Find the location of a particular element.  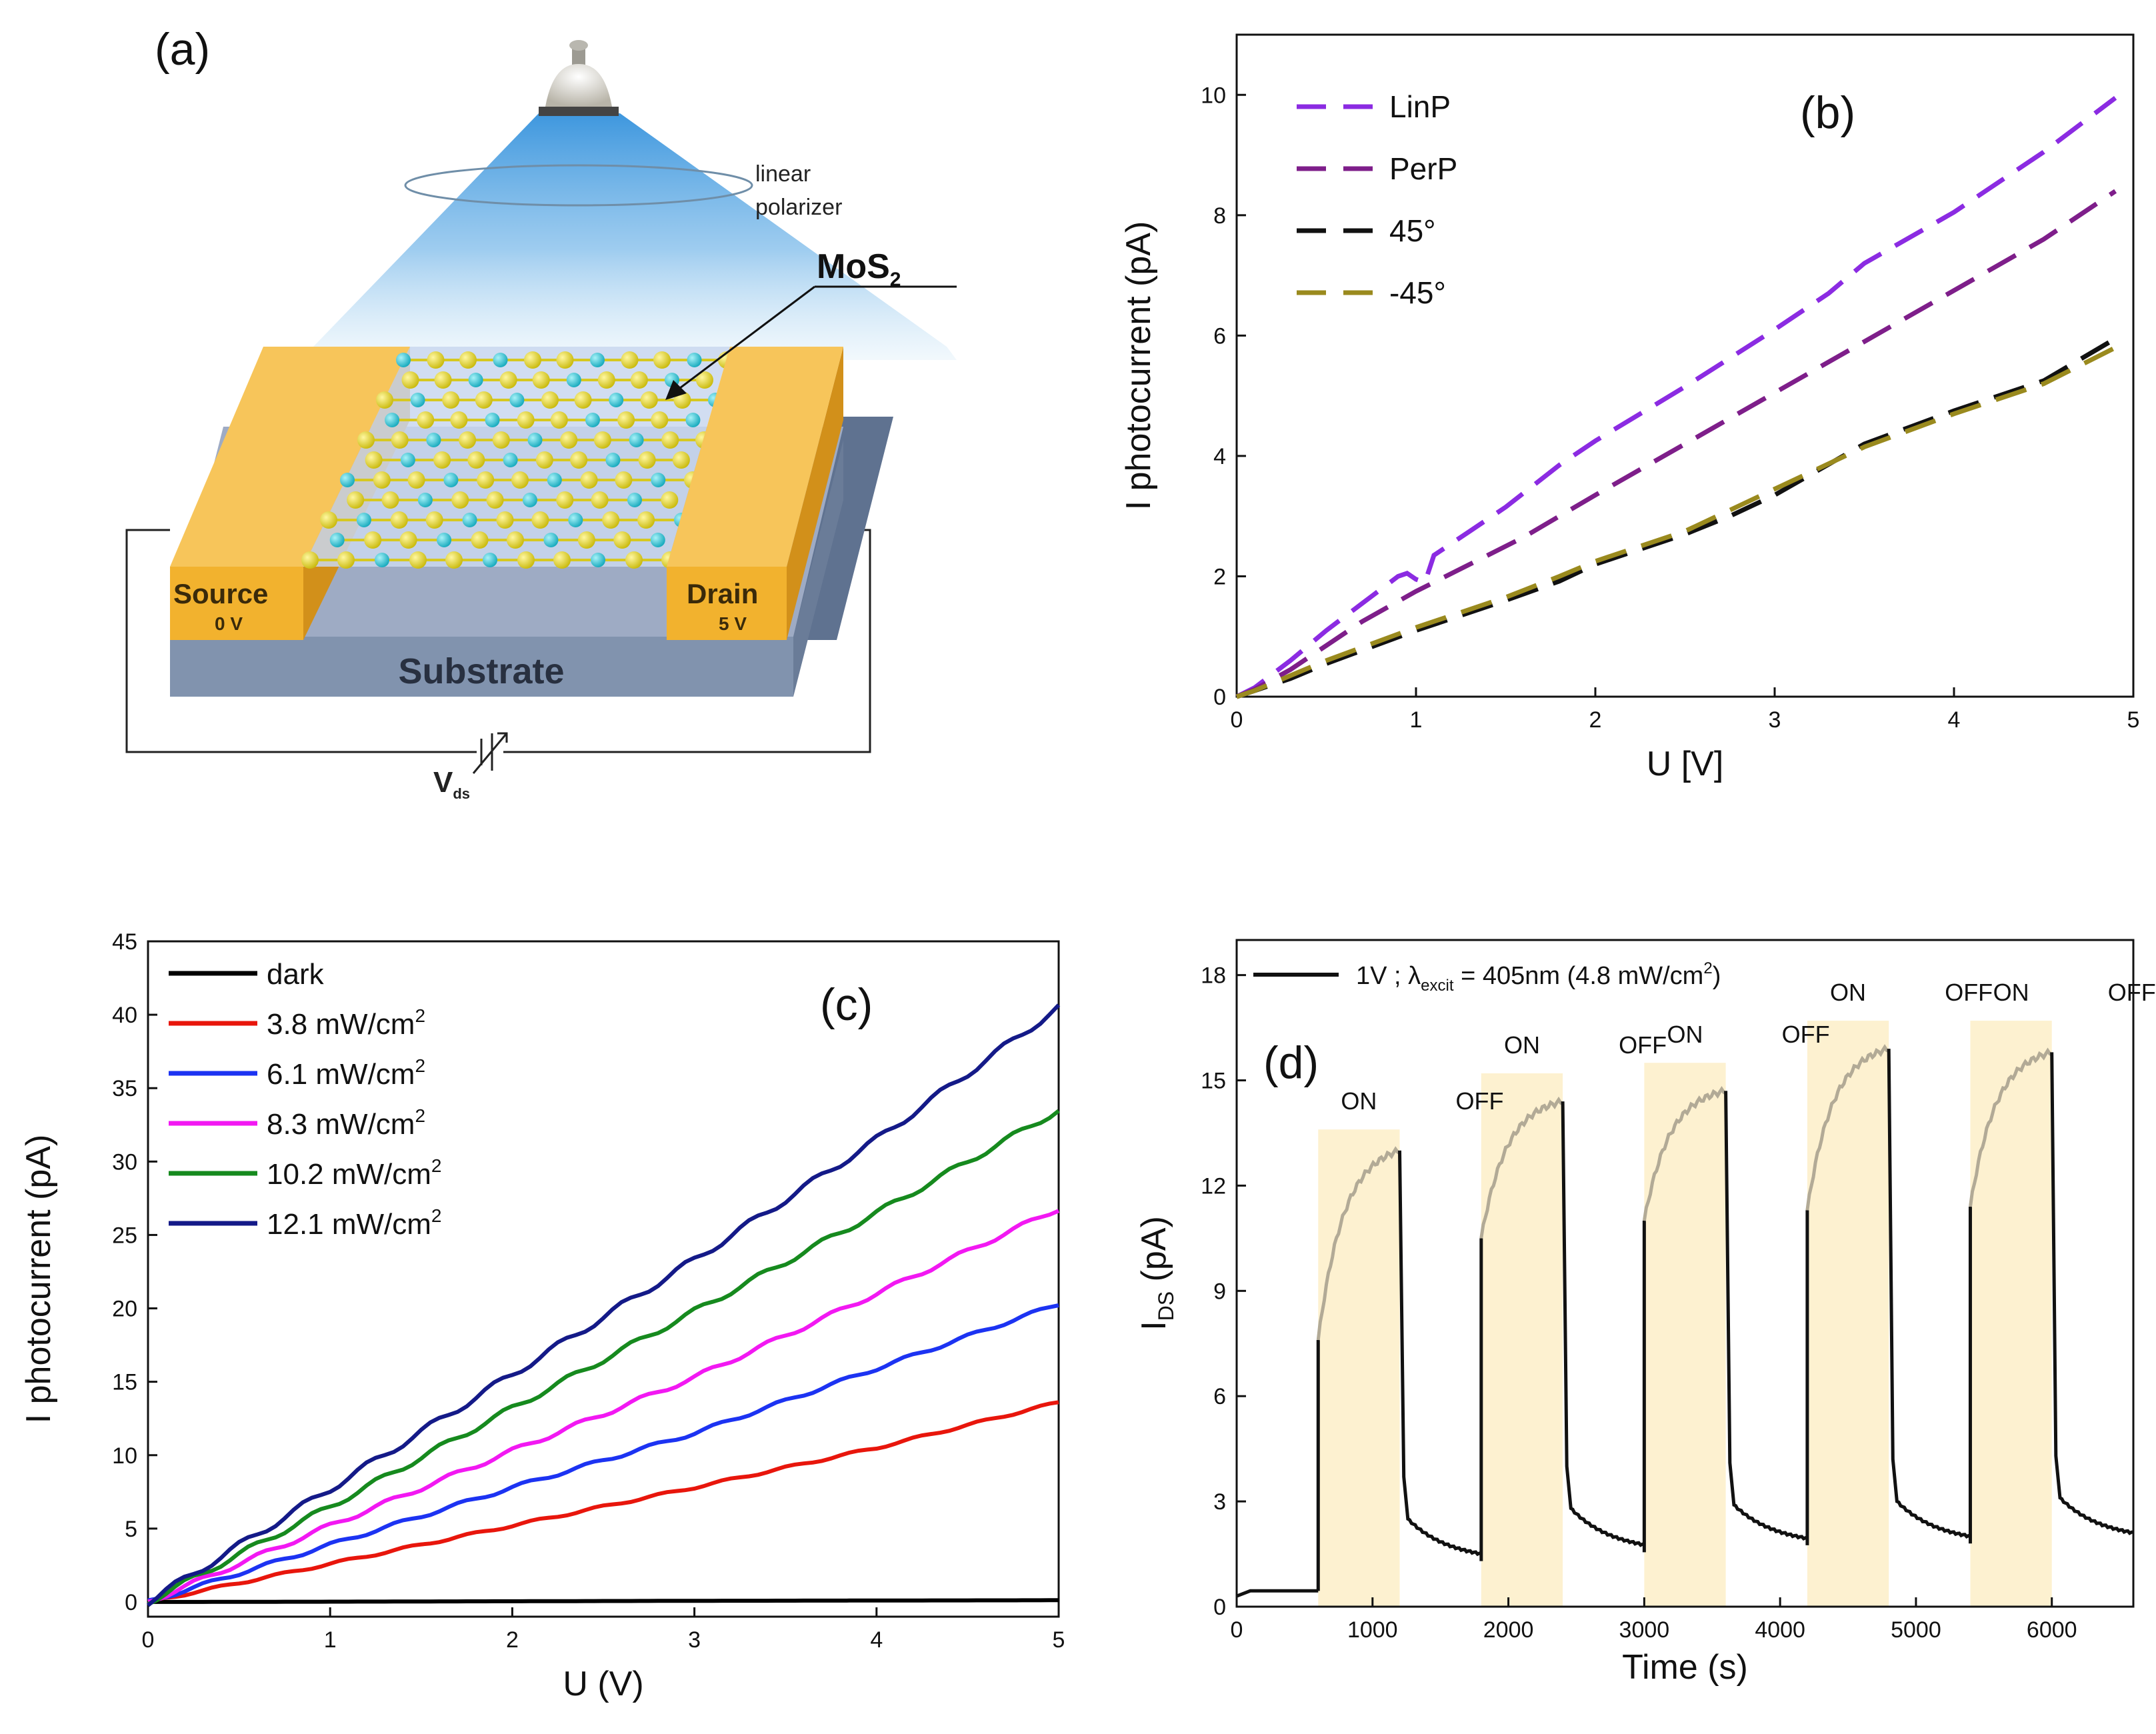

x-tick-label: 4000 is located at coordinates (1780, 1630).